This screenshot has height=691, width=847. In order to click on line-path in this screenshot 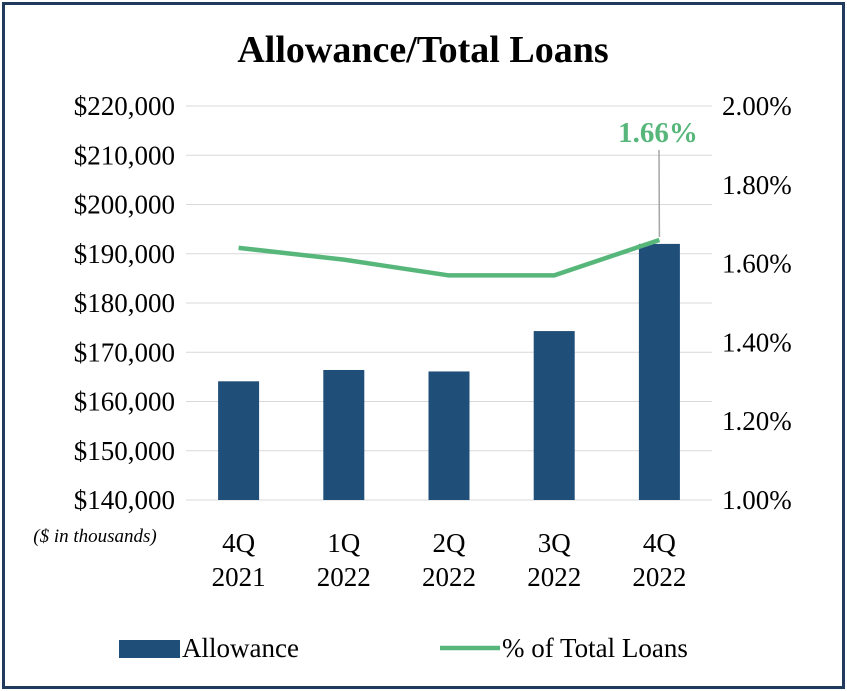, I will do `click(449, 257)`.